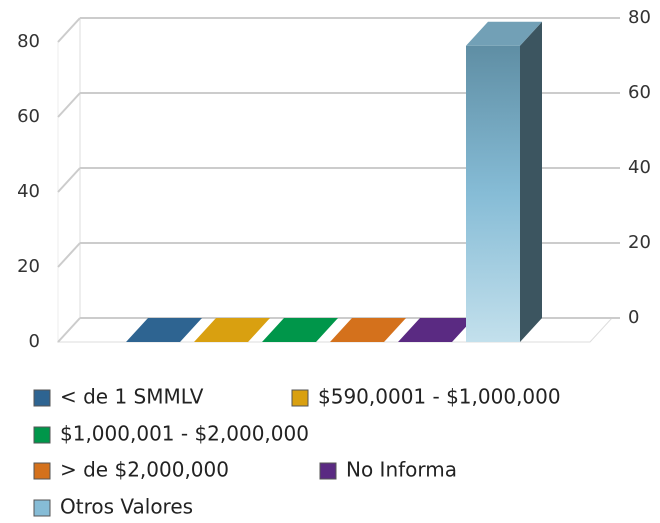  What do you see at coordinates (639, 17) in the screenshot?
I see `y2-tick-label: 80` at bounding box center [639, 17].